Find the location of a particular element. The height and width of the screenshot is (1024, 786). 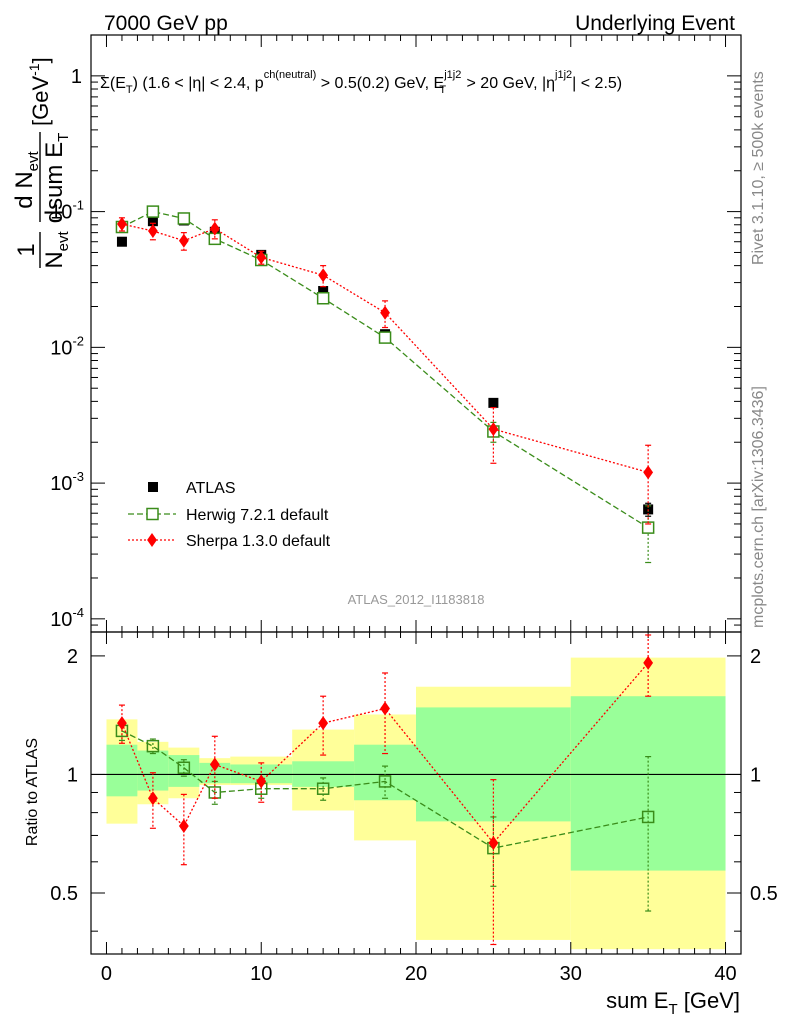

x-tick-label: 10 is located at coordinates (261, 974).